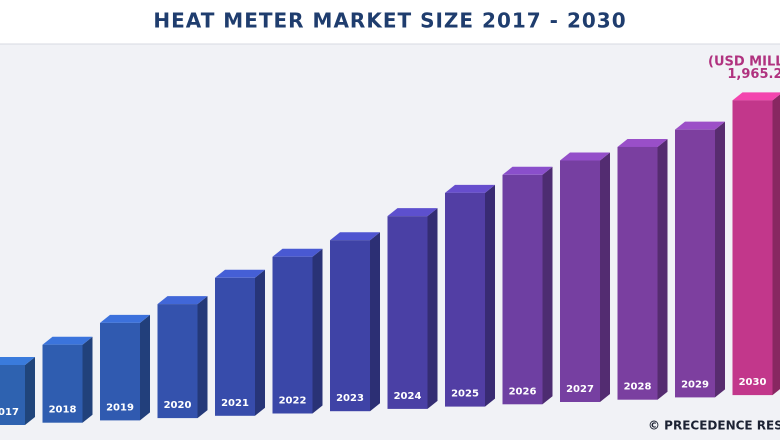 The width and height of the screenshot is (780, 440). I want to click on x-tick-label: 2022, so click(293, 401).